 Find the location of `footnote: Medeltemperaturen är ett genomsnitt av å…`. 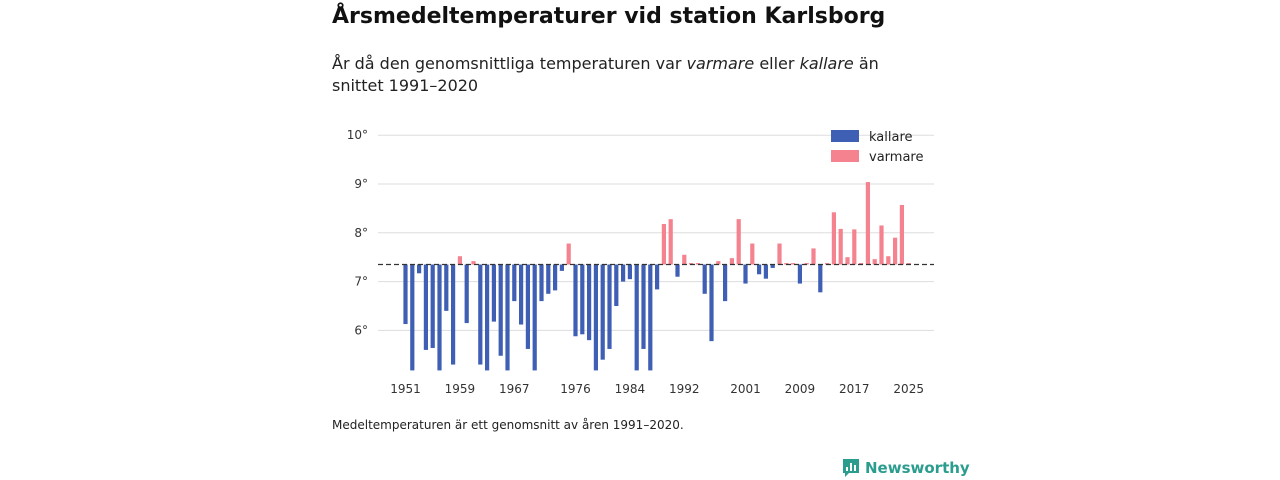

footnote: Medeltemperaturen är ett genomsnitt av å… is located at coordinates (508, 425).